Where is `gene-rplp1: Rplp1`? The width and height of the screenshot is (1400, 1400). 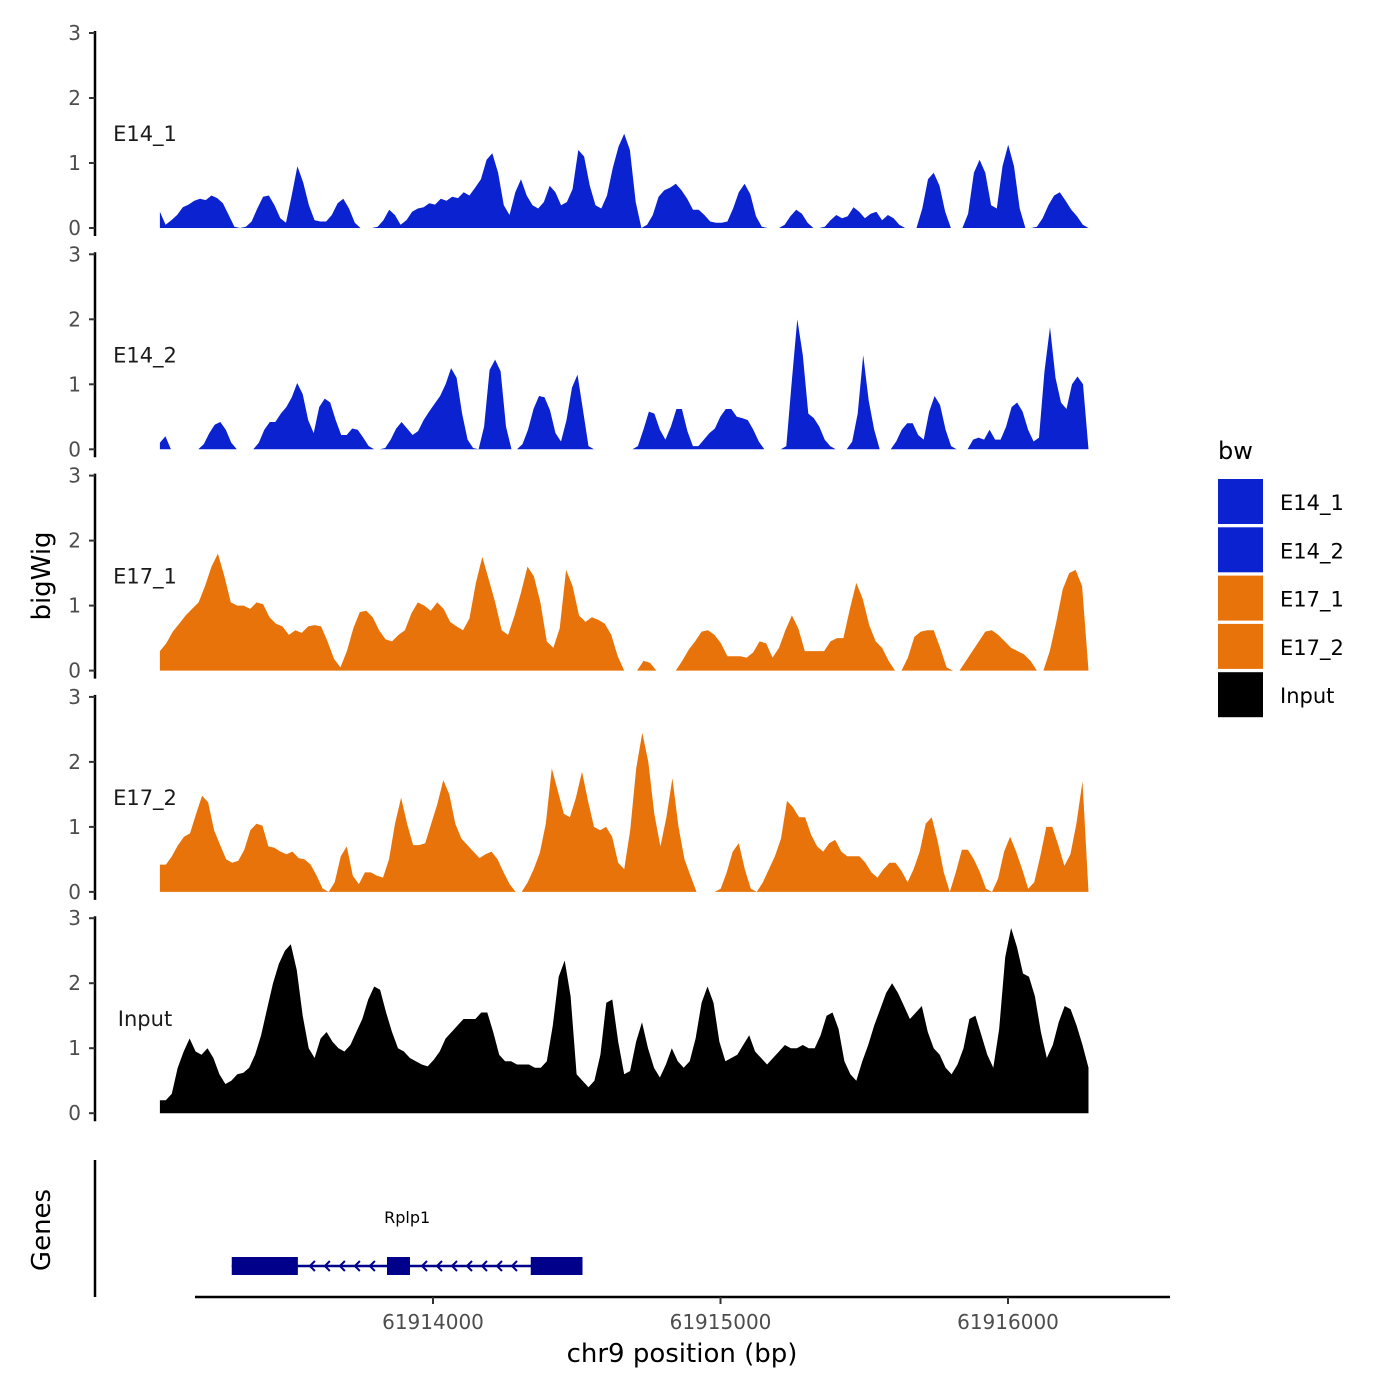 gene-rplp1: Rplp1 is located at coordinates (407, 1241).